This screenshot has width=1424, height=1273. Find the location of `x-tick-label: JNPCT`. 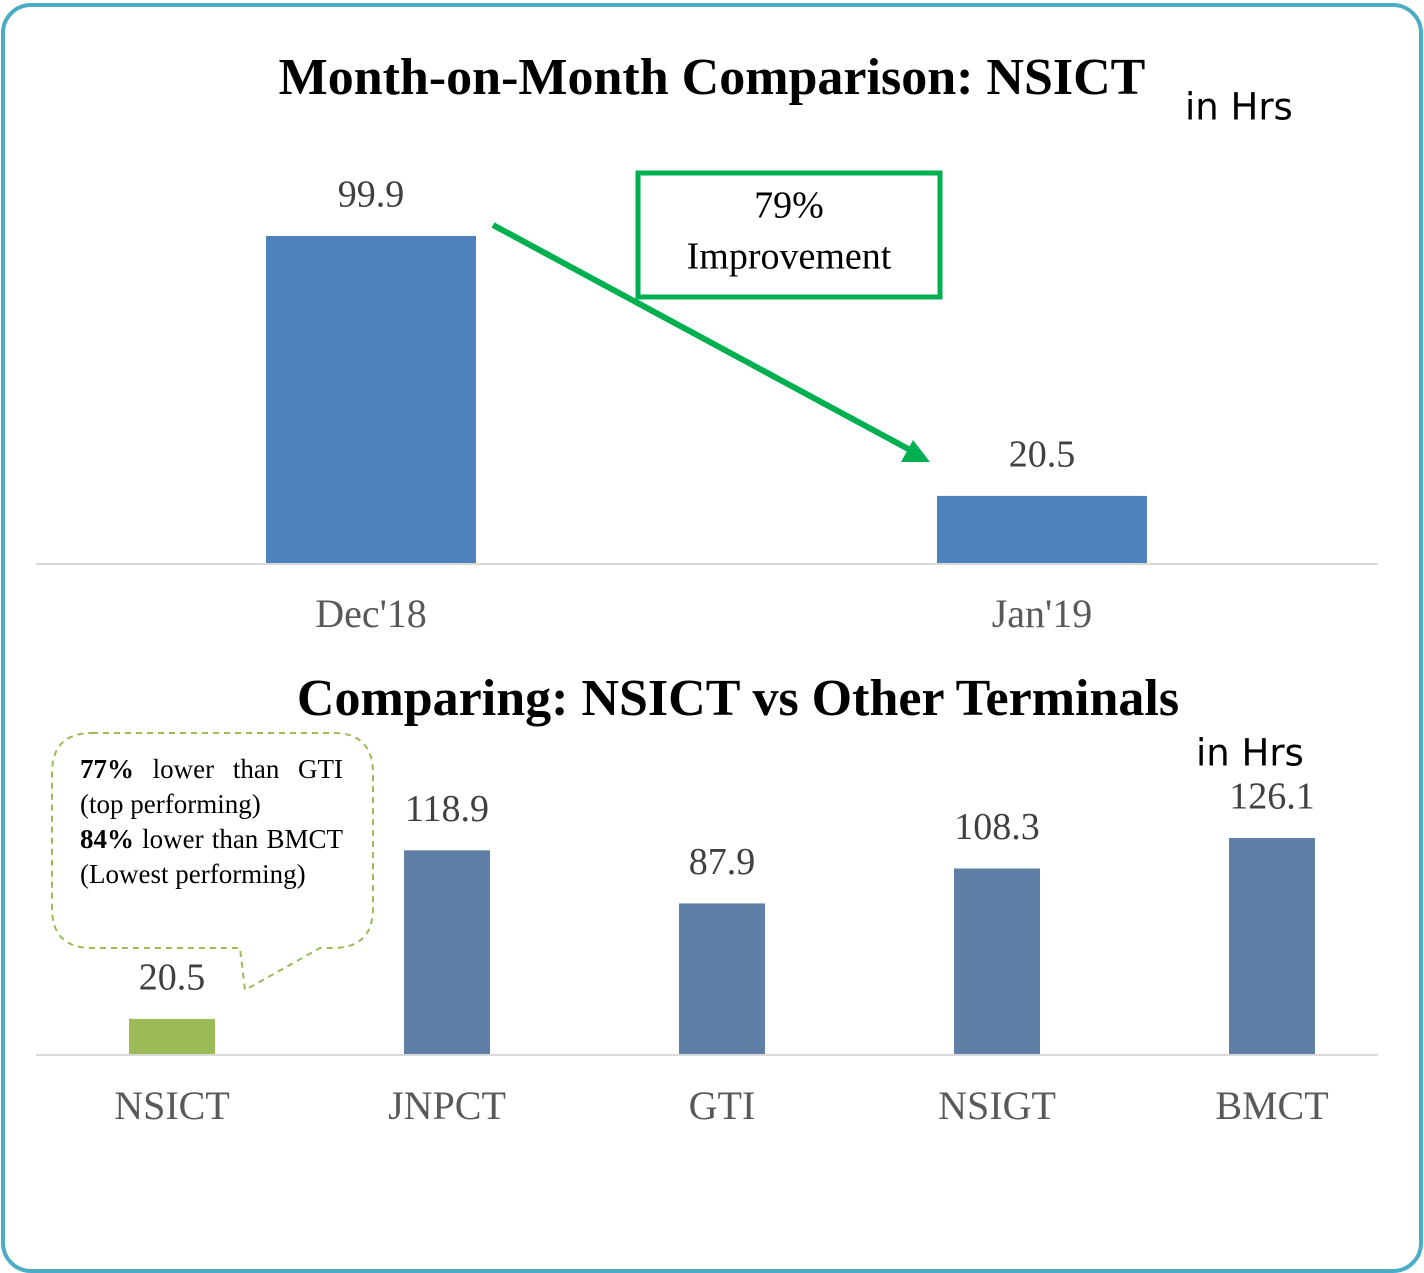

x-tick-label: JNPCT is located at coordinates (447, 1105).